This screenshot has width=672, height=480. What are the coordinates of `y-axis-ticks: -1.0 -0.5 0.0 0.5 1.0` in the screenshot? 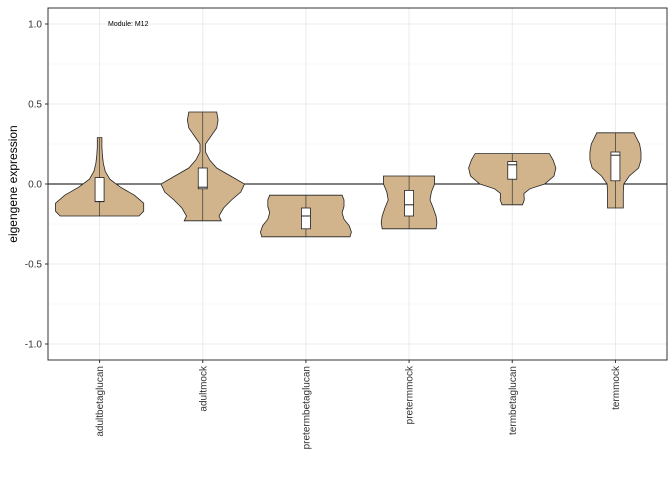 It's located at (36, 185).